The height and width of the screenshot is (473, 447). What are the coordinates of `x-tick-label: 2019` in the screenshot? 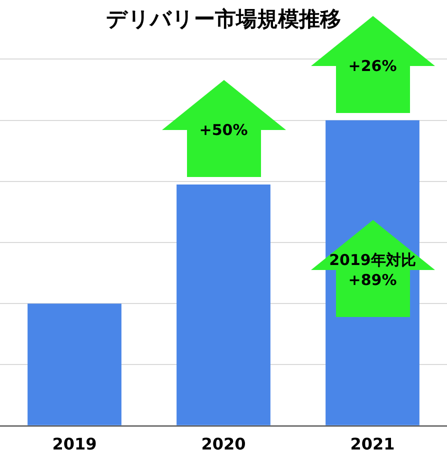 It's located at (74, 444).